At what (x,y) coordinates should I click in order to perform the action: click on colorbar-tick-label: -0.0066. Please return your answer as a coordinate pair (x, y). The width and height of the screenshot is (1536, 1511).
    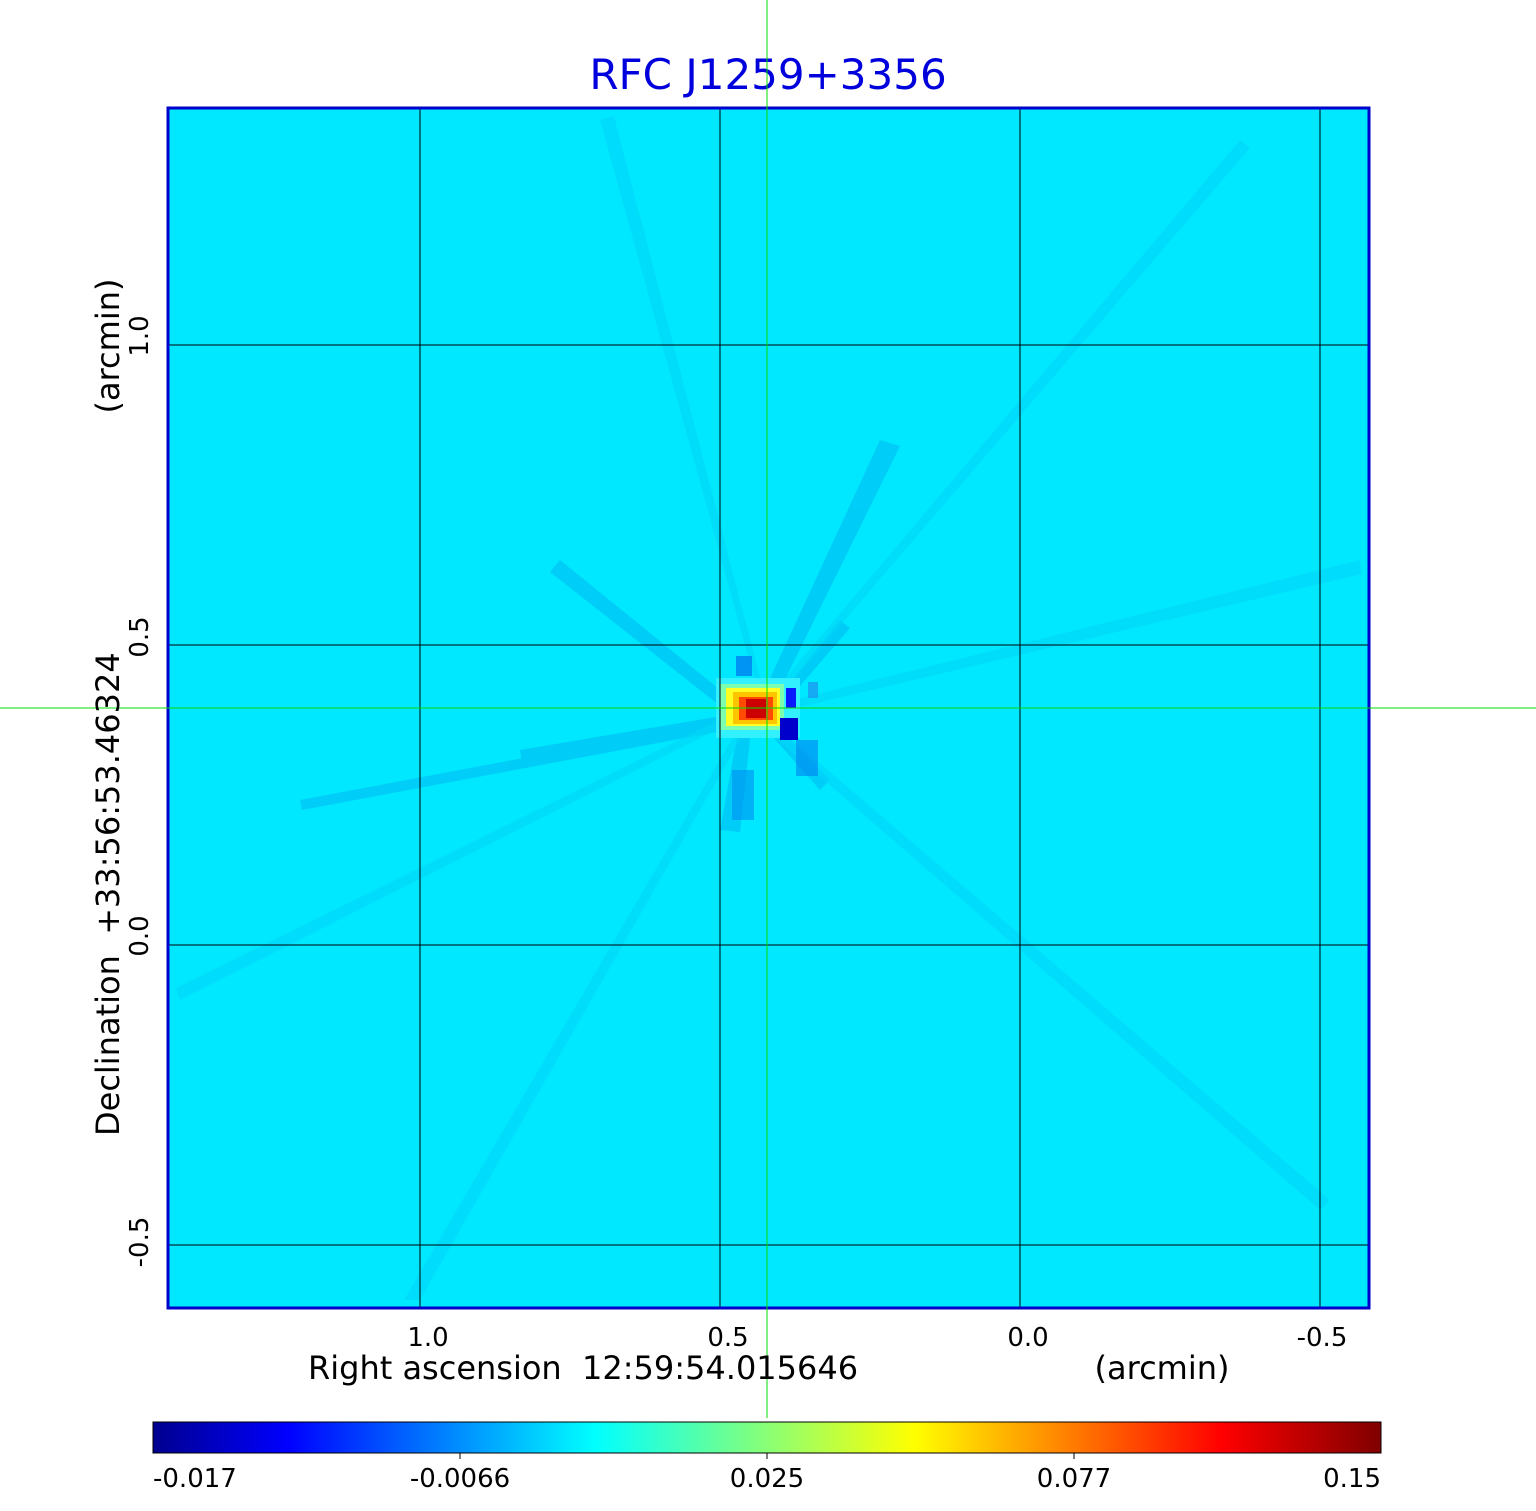
    Looking at the image, I should click on (460, 1479).